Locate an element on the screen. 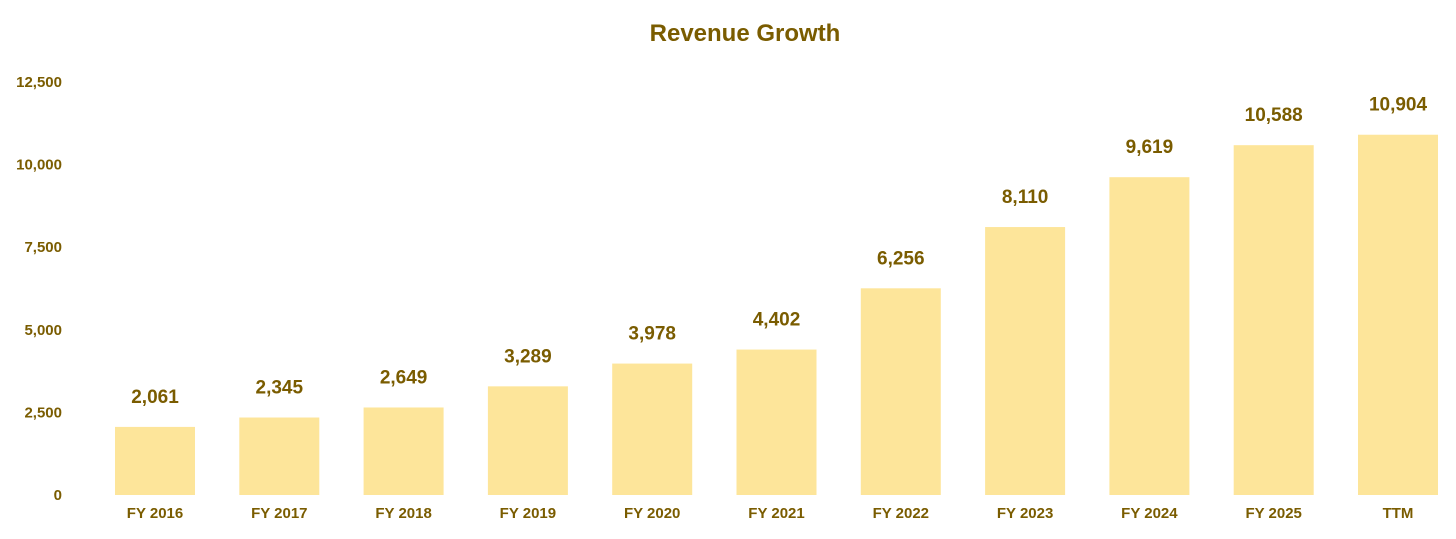 The height and width of the screenshot is (539, 1456). data-label: 8,110 is located at coordinates (1025, 197).